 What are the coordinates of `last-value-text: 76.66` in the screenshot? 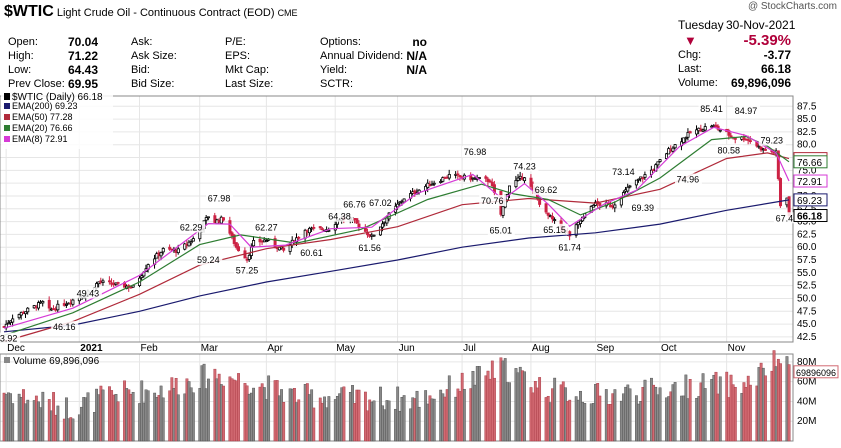 It's located at (809, 163).